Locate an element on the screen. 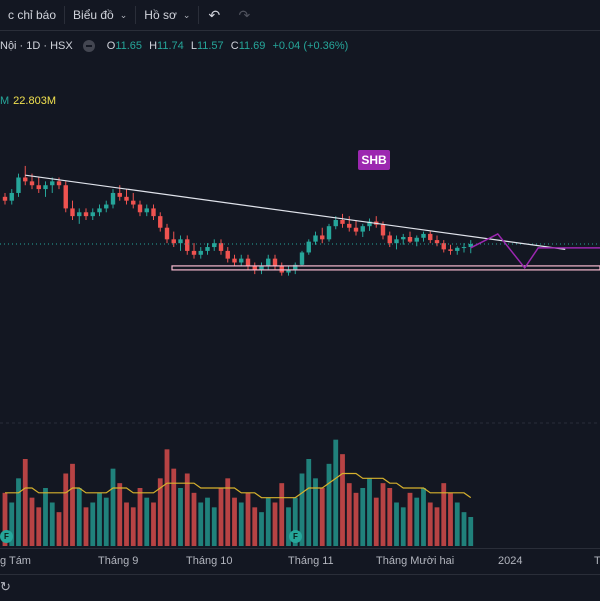  low-value: 11.57 is located at coordinates (210, 46).